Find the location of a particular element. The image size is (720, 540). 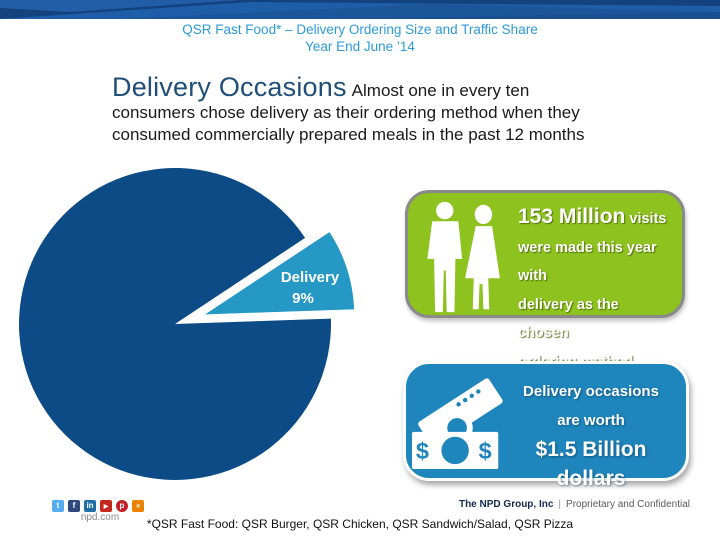

pinterest-icon: p is located at coordinates (122, 506).